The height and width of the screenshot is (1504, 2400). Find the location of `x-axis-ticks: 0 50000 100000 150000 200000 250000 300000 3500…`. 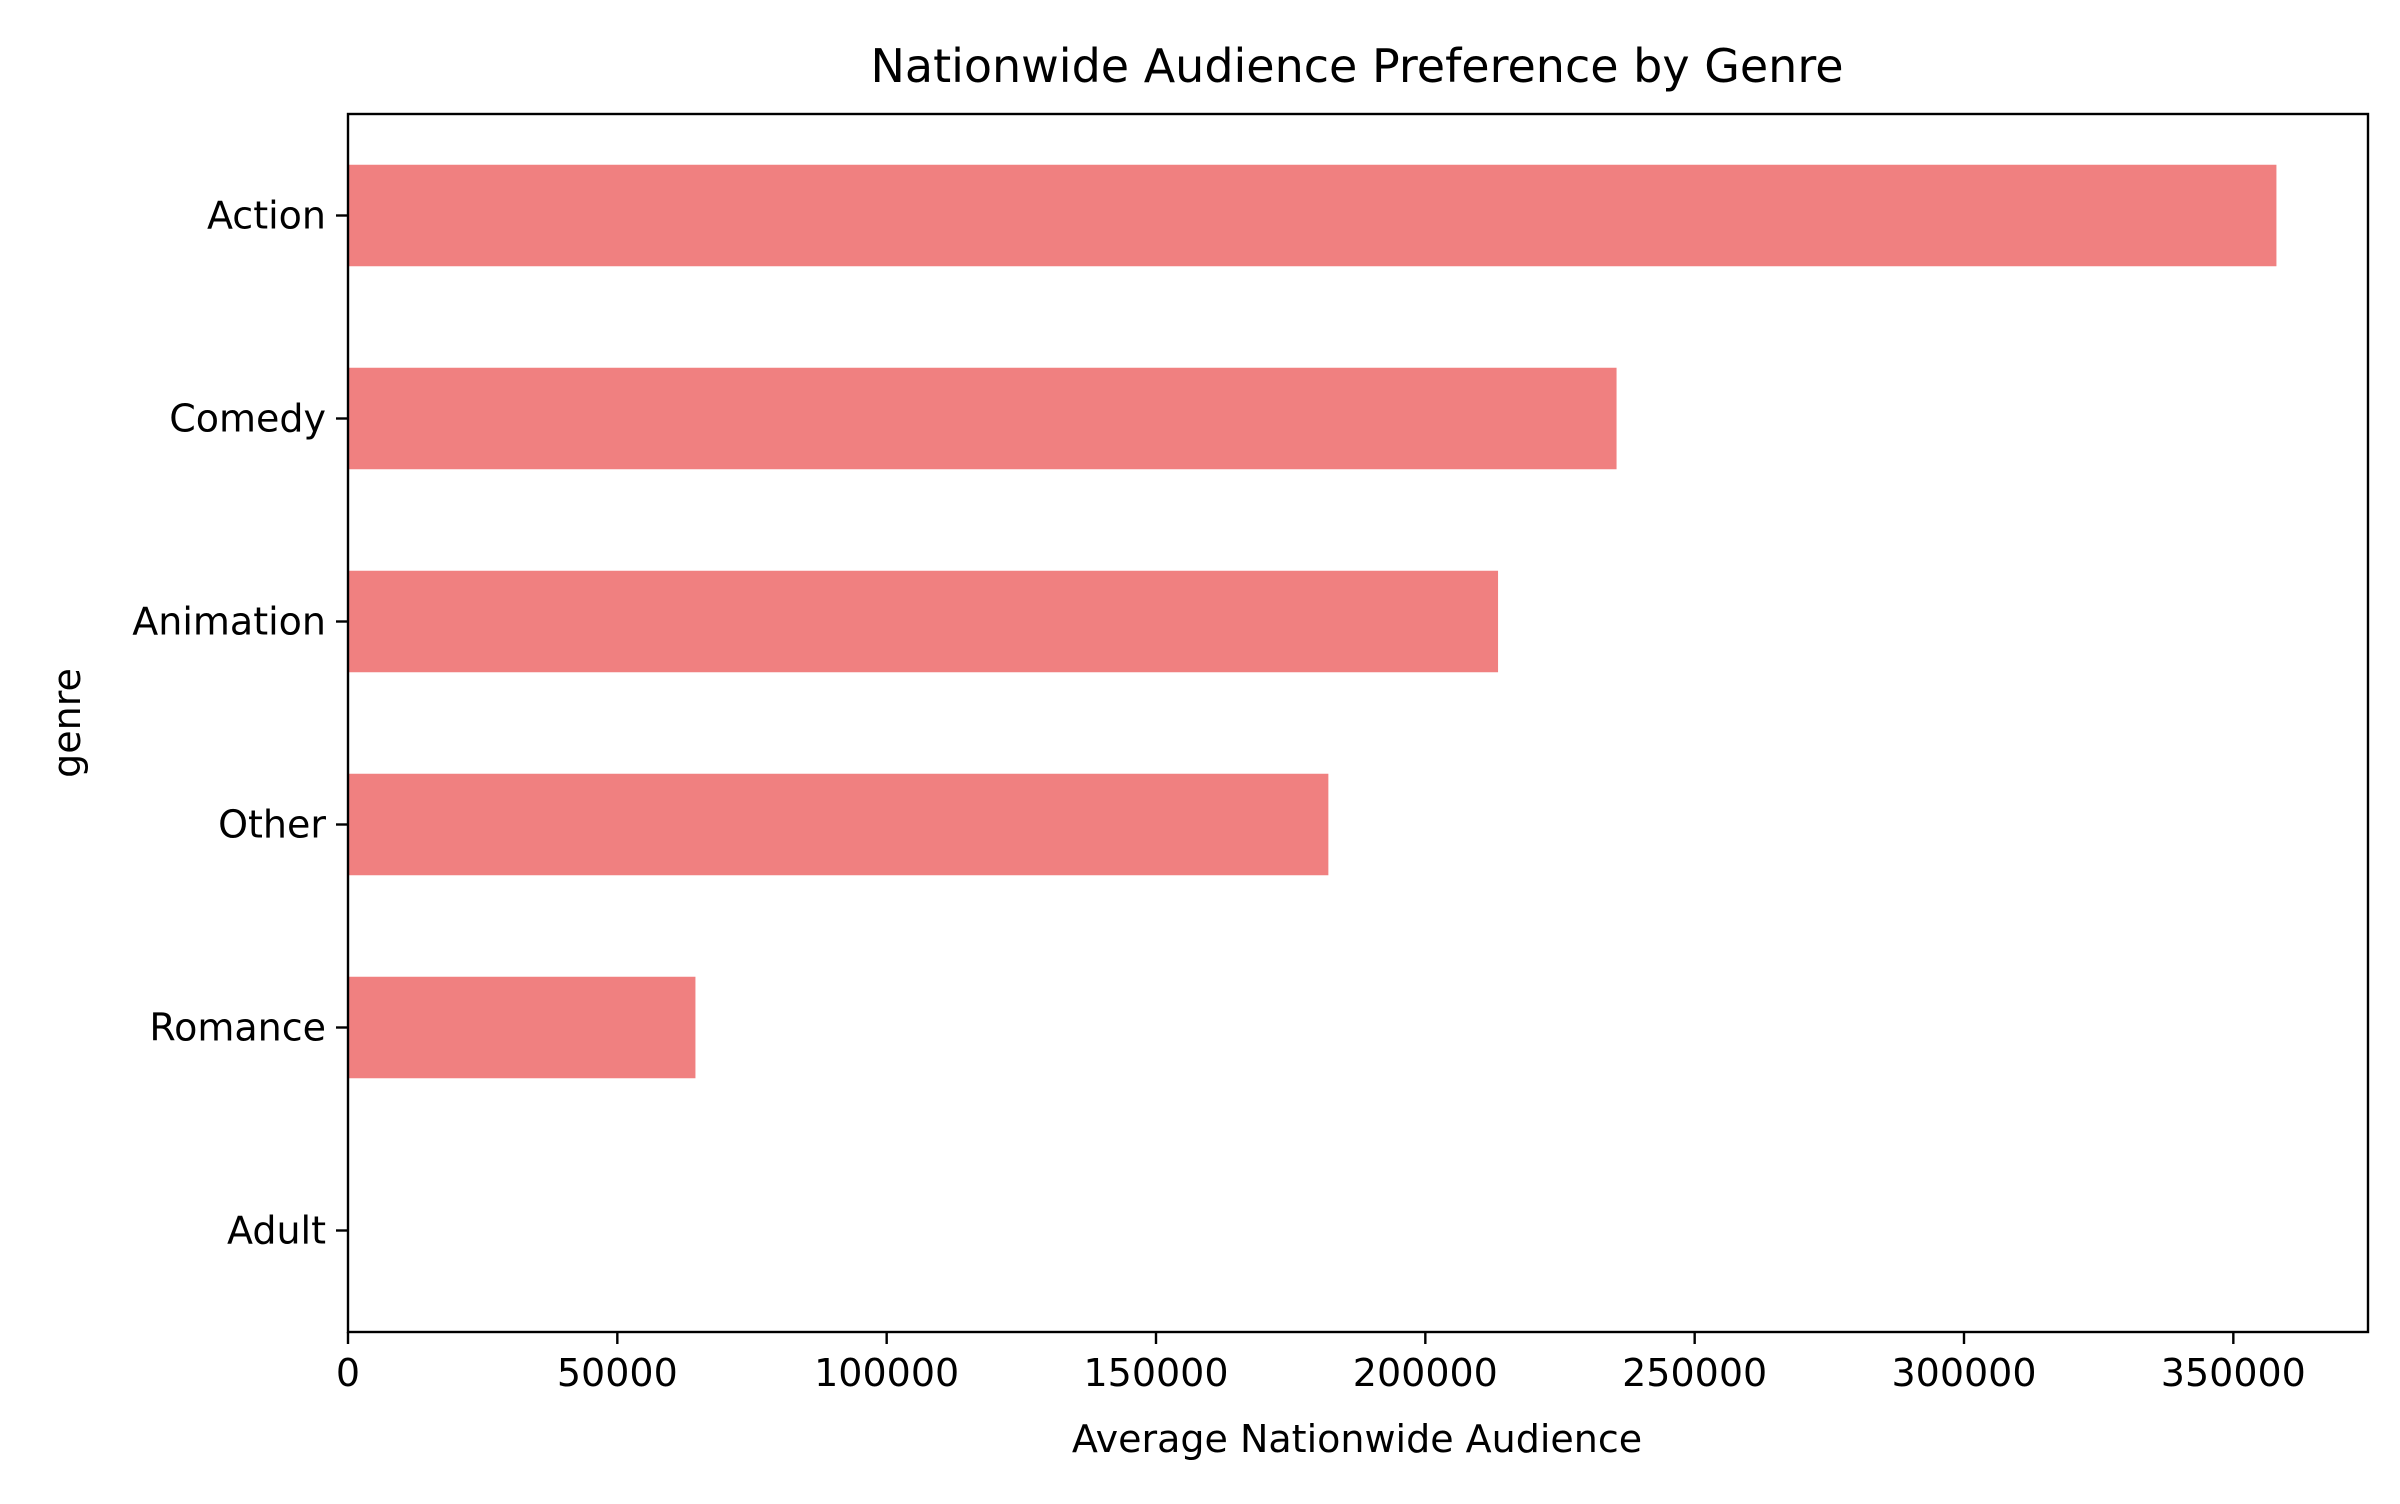

x-axis-ticks: 0 50000 100000 150000 200000 250000 300000 3500… is located at coordinates (1321, 1363).